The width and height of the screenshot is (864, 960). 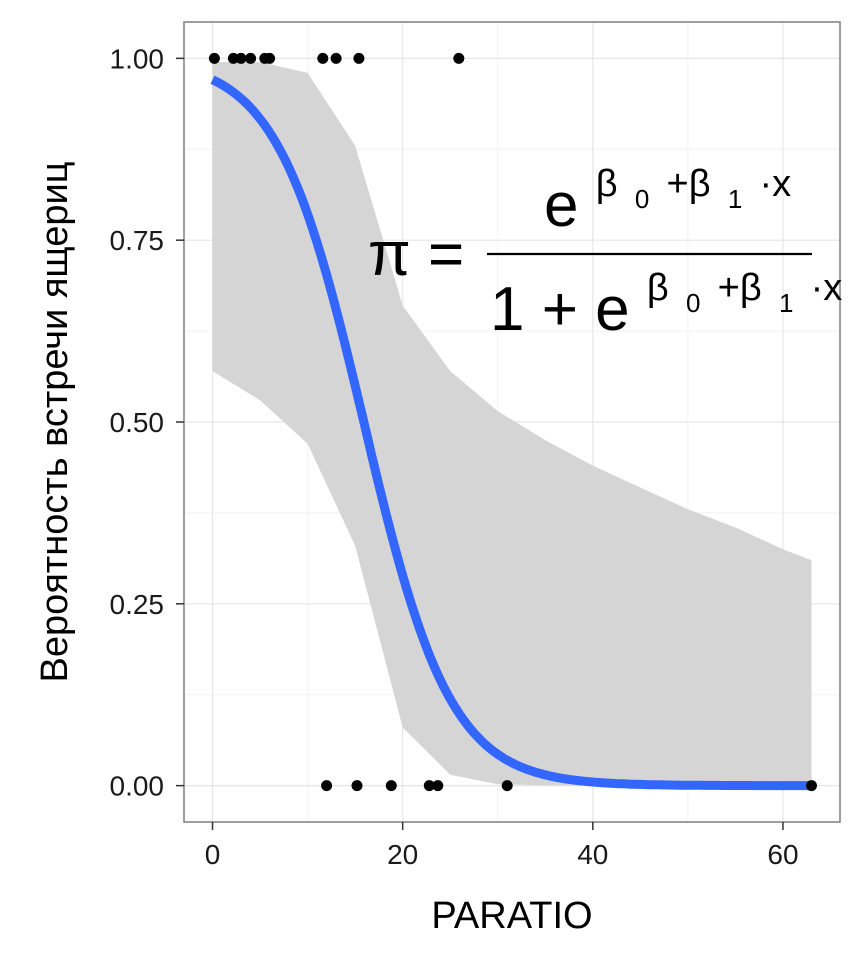 I want to click on x-tick-label: 40, so click(x=592, y=854).